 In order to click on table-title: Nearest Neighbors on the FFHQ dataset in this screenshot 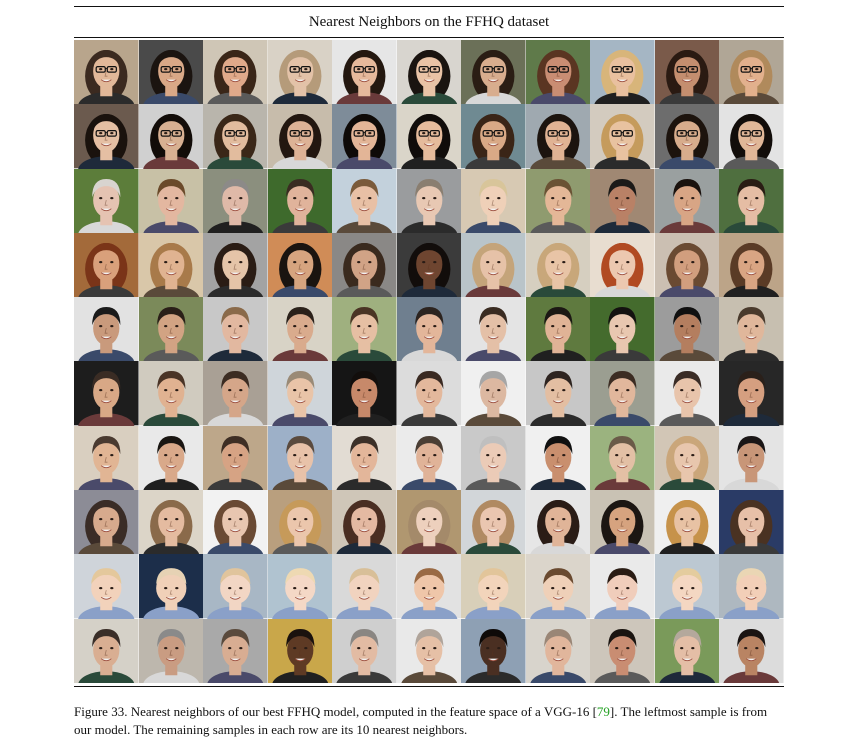, I will do `click(429, 22)`.